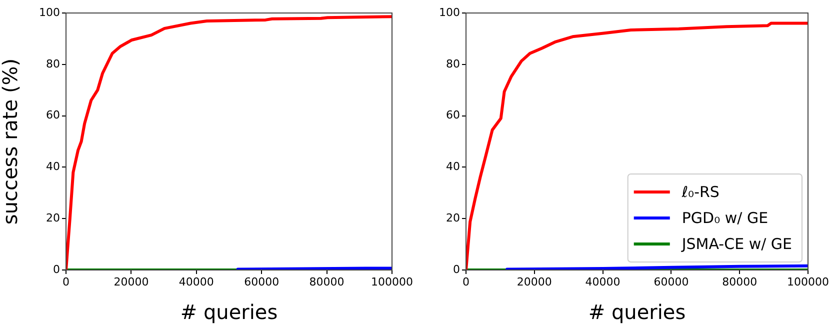  Describe the element at coordinates (11, 141) in the screenshot. I see `y-axis-title: success rate (%)` at that location.